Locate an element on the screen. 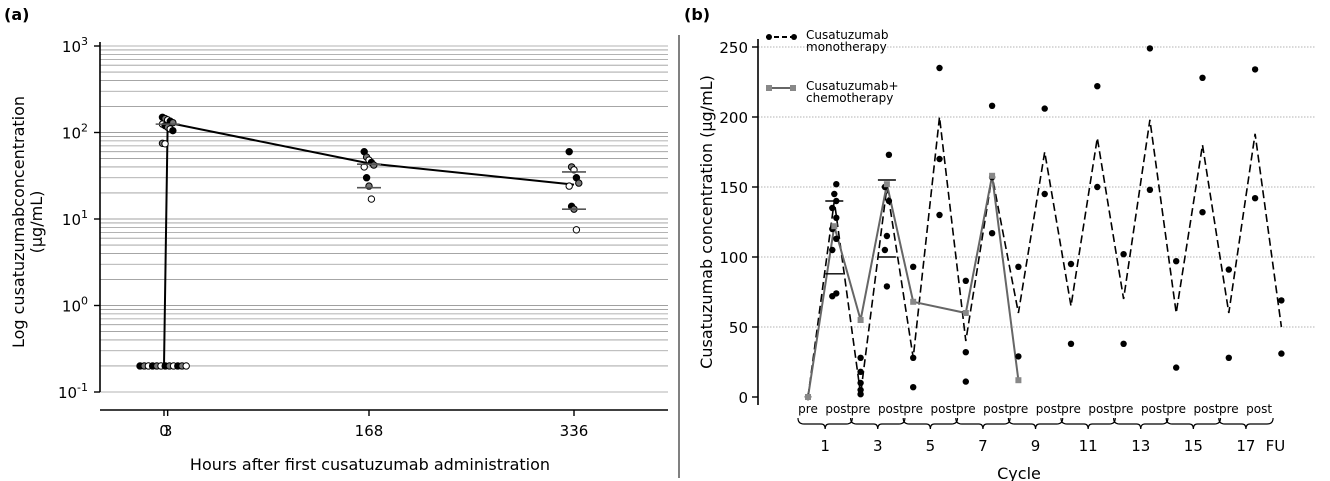 The height and width of the screenshot is (481, 1330). panel-a-y-label-line1: Log cusatuzumabconcentration is located at coordinates (18, 222).